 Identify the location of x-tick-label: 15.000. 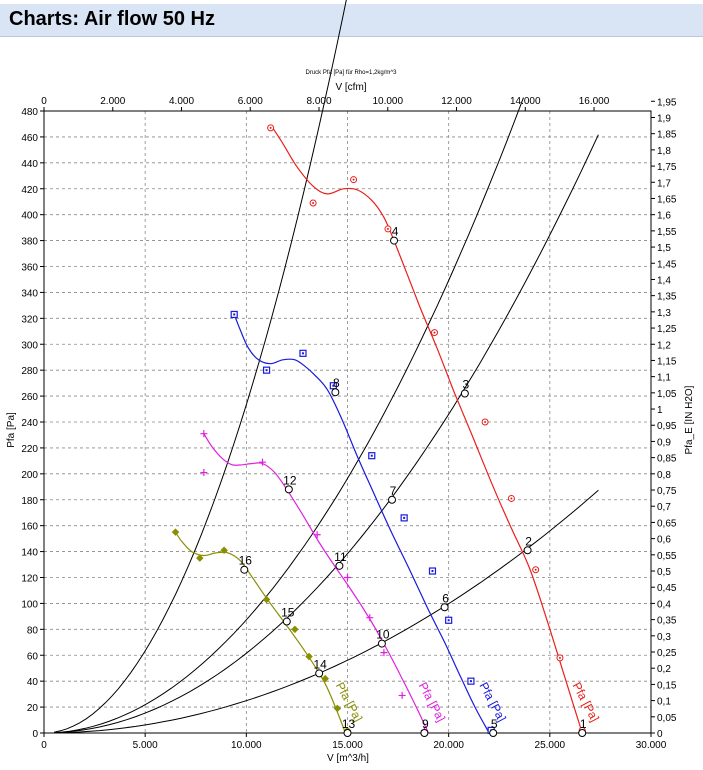
(347, 745).